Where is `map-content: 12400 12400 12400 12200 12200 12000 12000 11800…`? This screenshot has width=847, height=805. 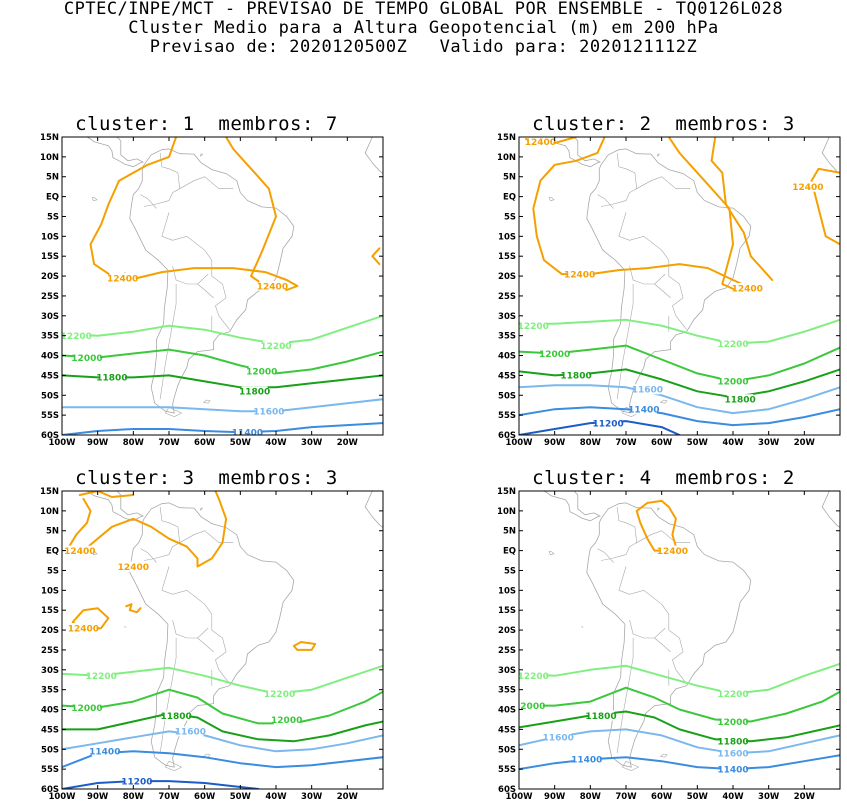
map-content: 12400 12400 12400 12200 12200 12000 12000 11800… is located at coordinates (222, 640).